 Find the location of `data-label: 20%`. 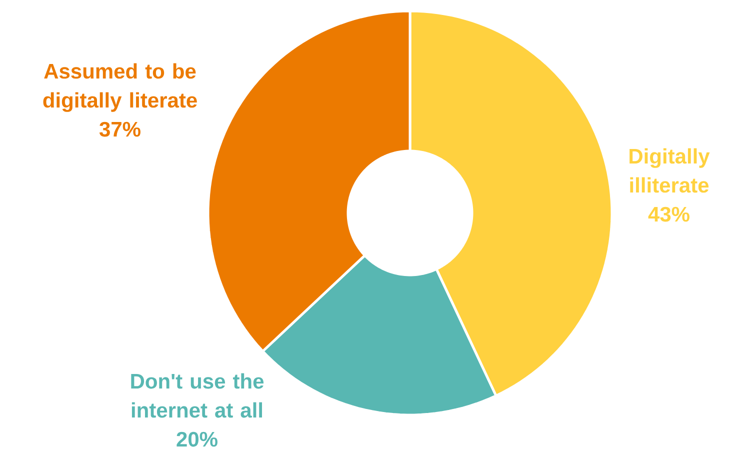

data-label: 20% is located at coordinates (197, 439).